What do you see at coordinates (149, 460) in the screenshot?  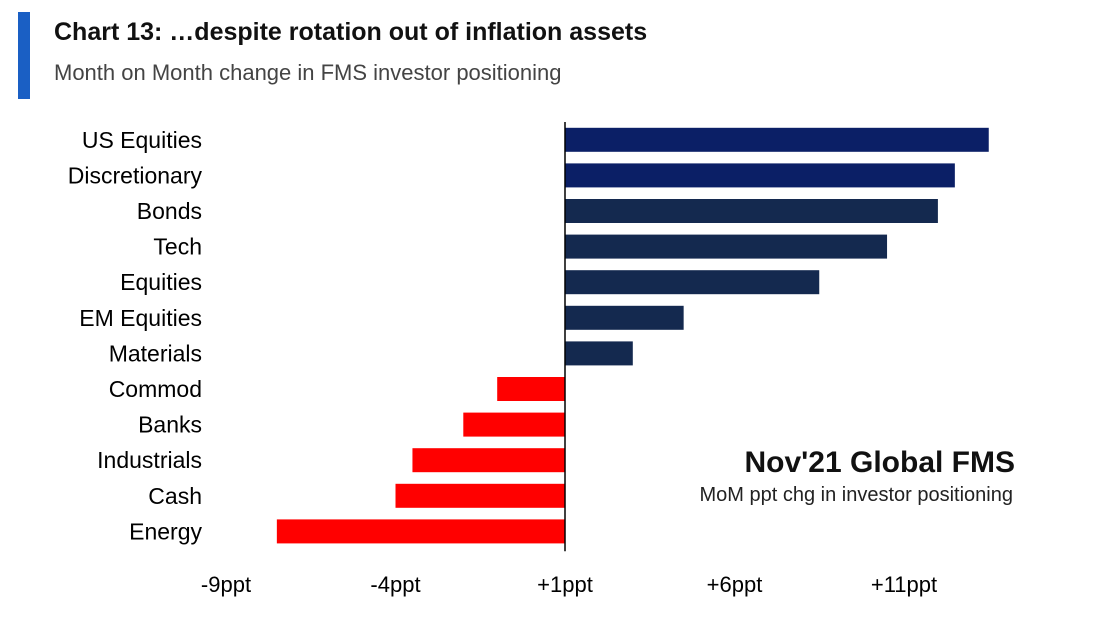 I see `category-label: Industrials` at bounding box center [149, 460].